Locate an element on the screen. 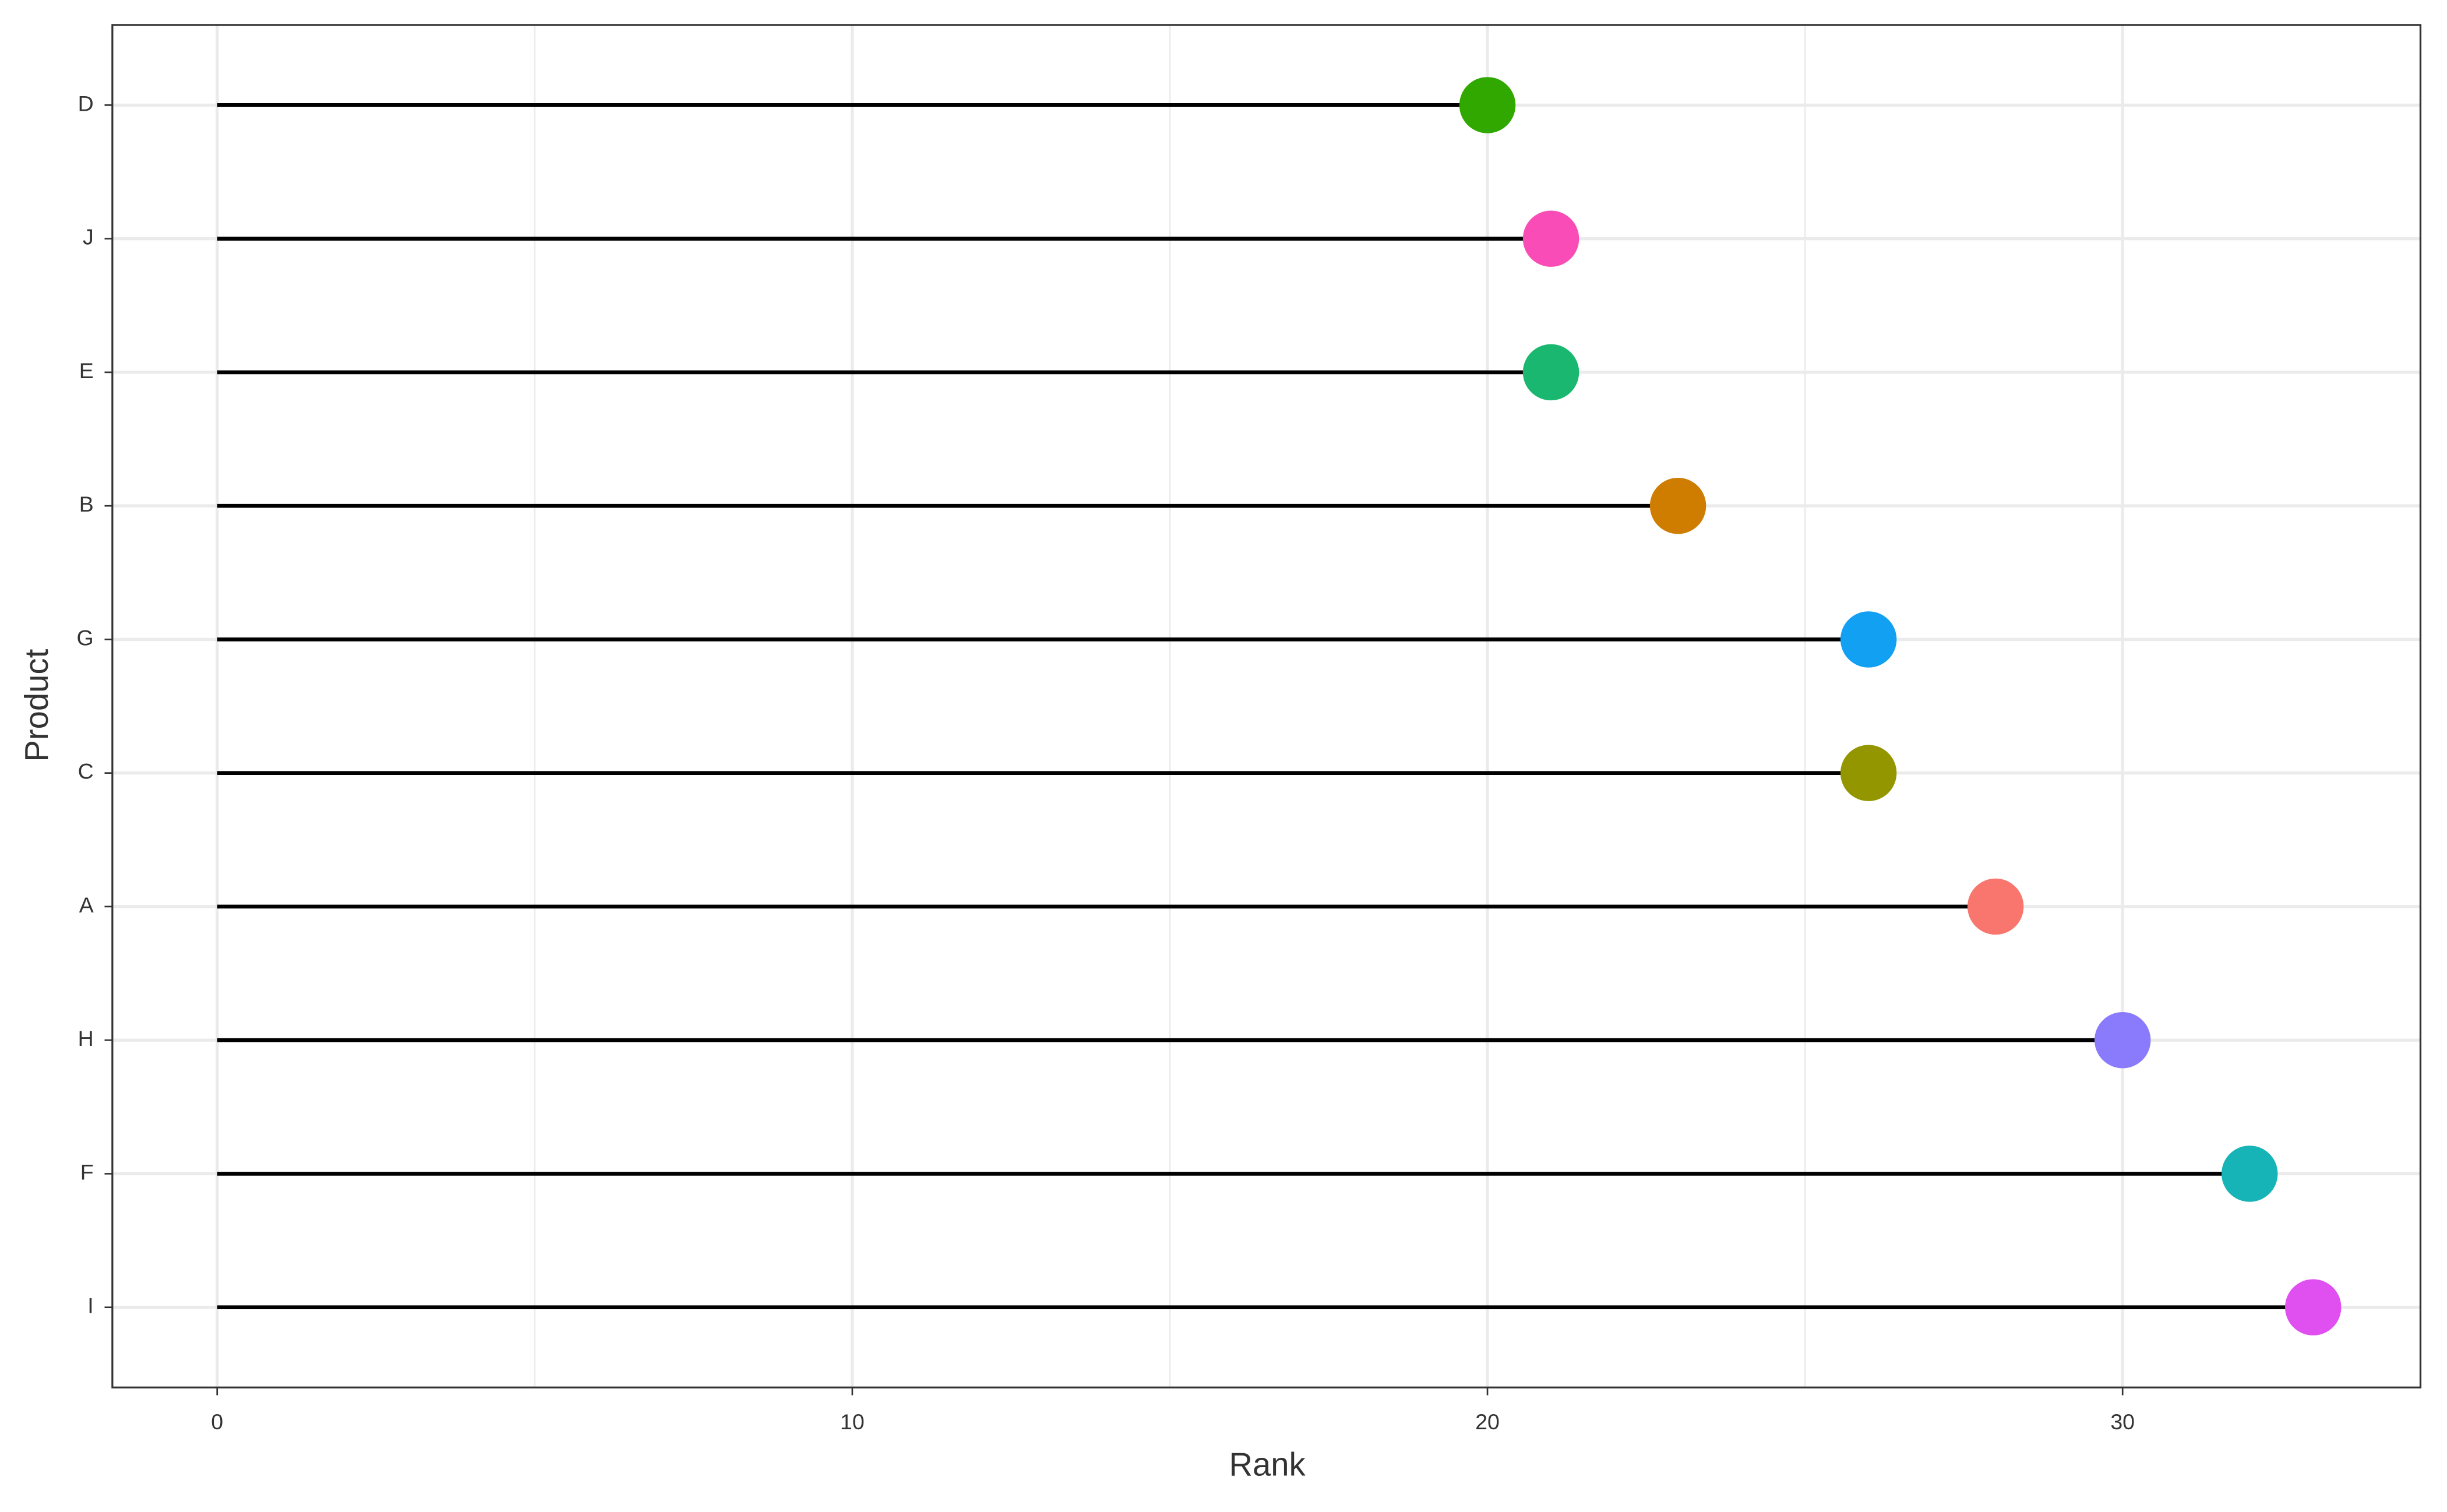 Image resolution: width=2447 pixels, height=1512 pixels. y-tick-label: I is located at coordinates (90, 1306).